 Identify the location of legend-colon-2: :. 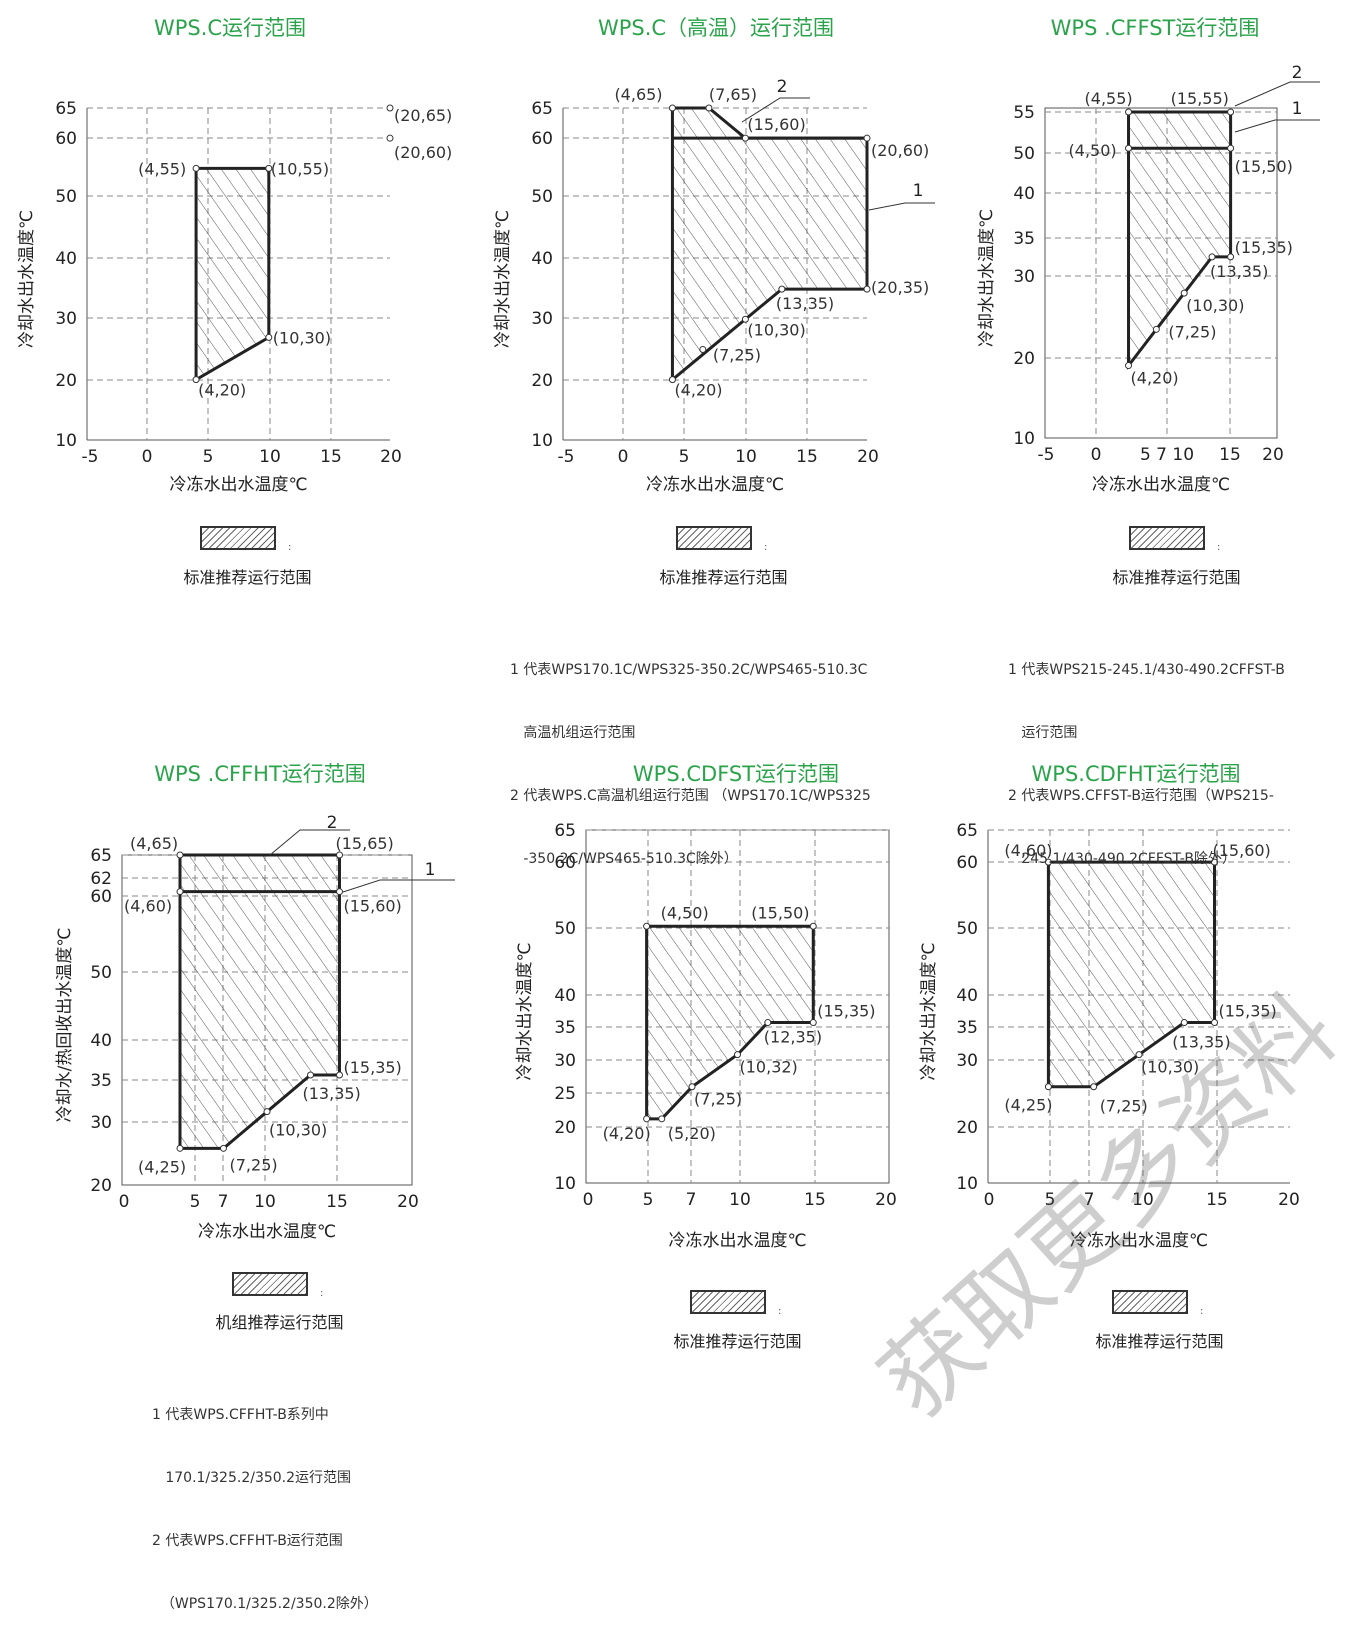
(766, 547).